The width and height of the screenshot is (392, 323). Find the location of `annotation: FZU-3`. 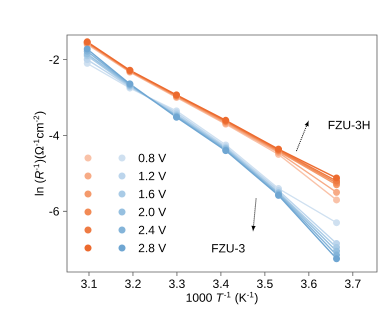

annotation: FZU-3 is located at coordinates (228, 248).